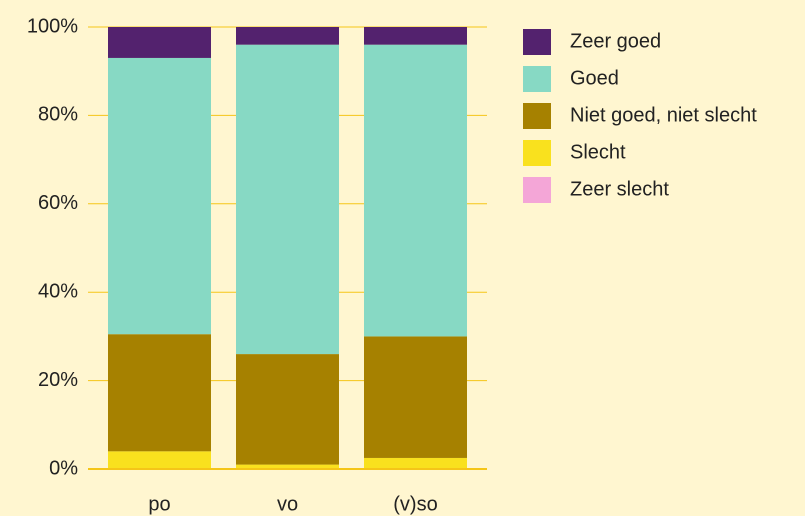 This screenshot has width=805, height=516. Describe the element at coordinates (58, 115) in the screenshot. I see `y-tick-label: 80%` at that location.